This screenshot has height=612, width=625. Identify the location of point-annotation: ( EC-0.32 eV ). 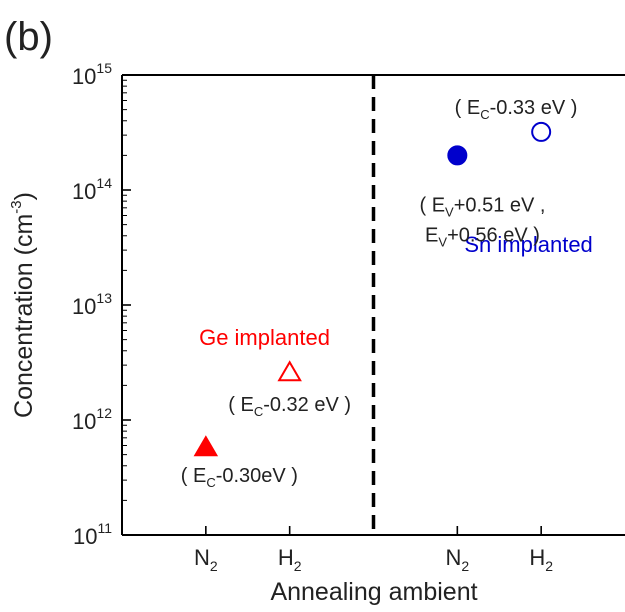
(289, 406).